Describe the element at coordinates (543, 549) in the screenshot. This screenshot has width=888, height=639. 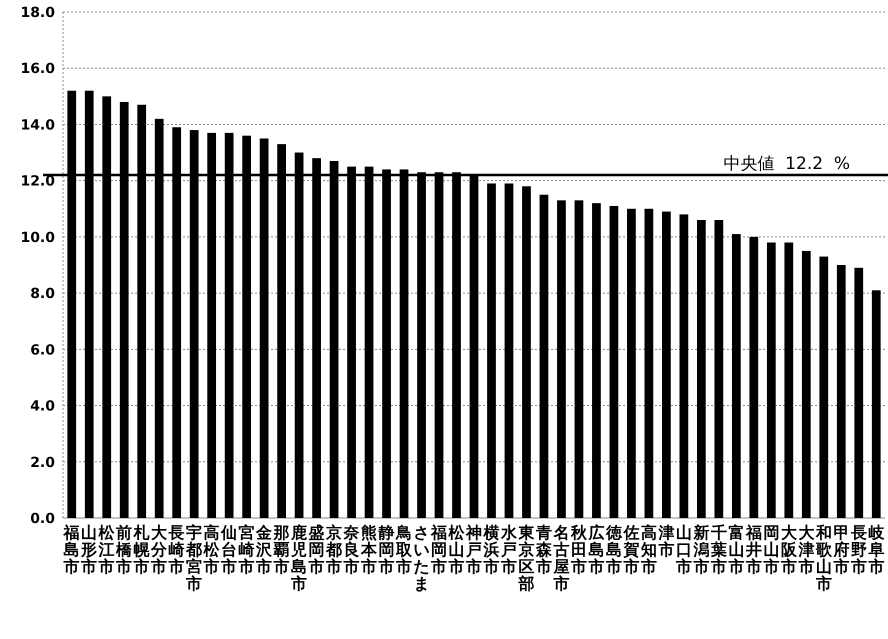
I see `x-tick-label: 青森市` at that location.